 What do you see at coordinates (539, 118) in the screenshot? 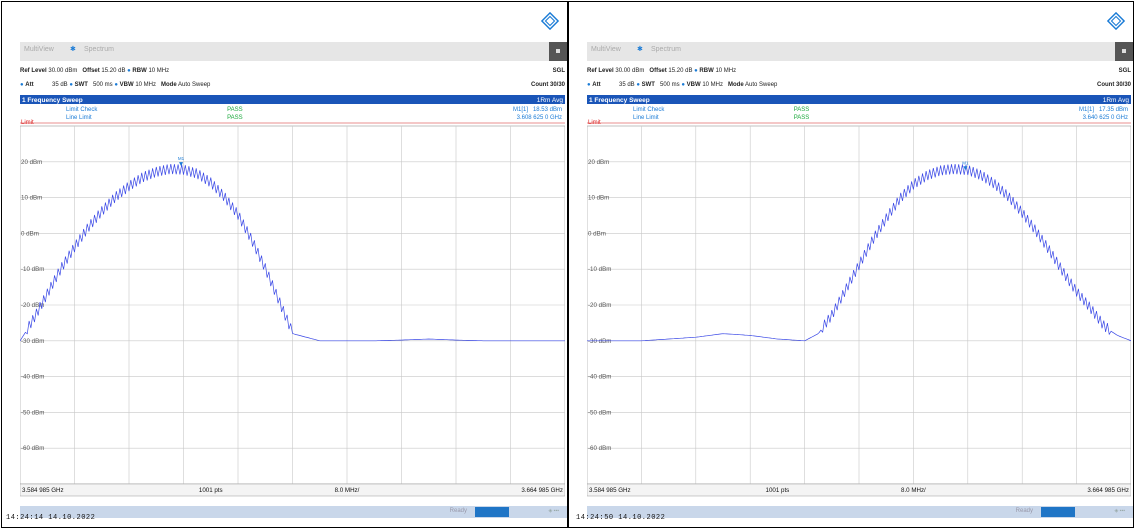
I see `marker-frequency: 3.608 625 0 GHz` at bounding box center [539, 118].